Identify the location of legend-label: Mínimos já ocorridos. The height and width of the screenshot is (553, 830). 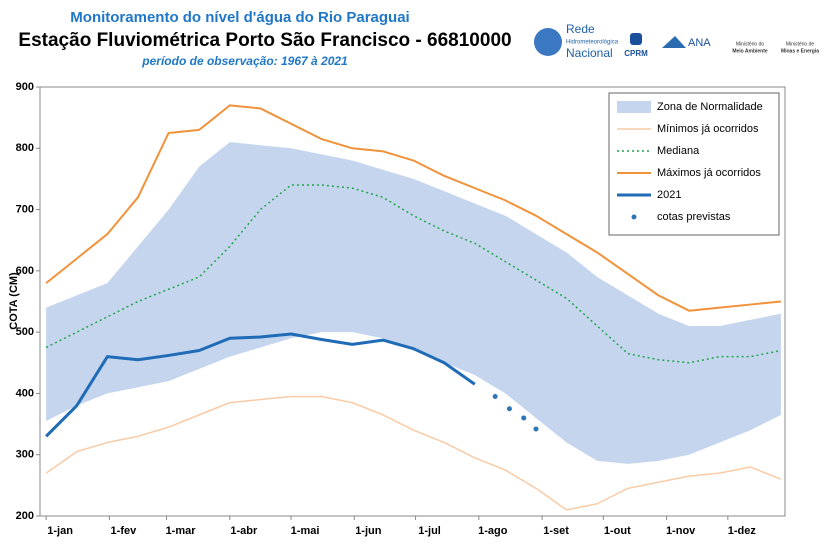
(708, 129).